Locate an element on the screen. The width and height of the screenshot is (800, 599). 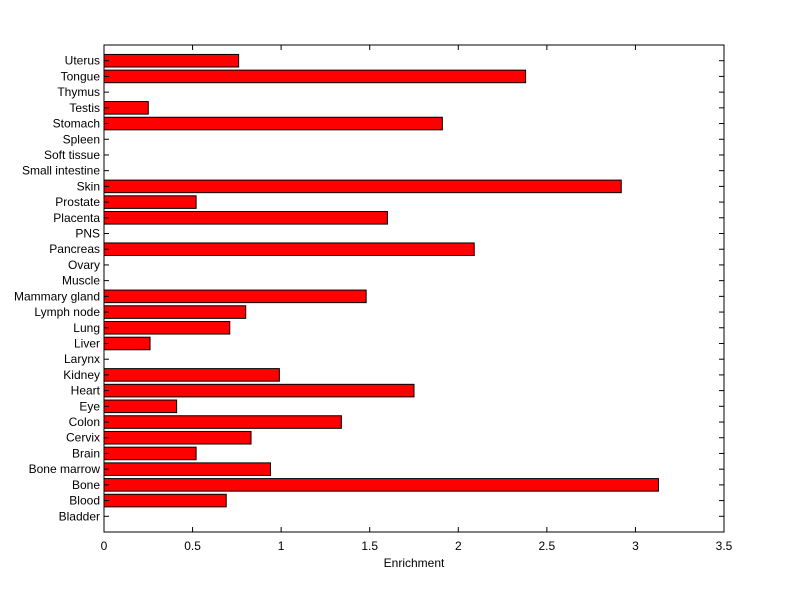
x-tick-label: 3.5 is located at coordinates (724, 546).